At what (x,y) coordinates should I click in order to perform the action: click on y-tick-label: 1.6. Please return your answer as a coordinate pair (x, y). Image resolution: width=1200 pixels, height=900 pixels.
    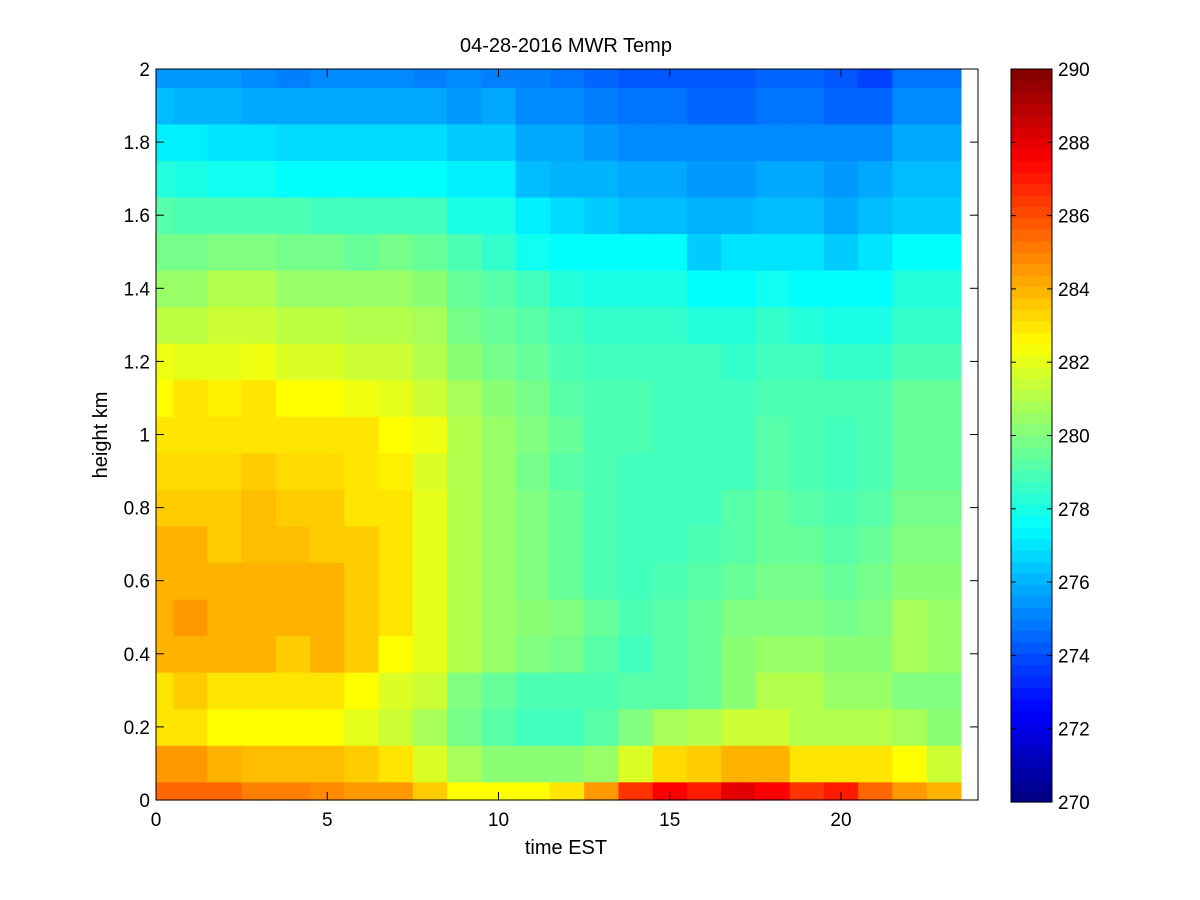
    Looking at the image, I should click on (137, 216).